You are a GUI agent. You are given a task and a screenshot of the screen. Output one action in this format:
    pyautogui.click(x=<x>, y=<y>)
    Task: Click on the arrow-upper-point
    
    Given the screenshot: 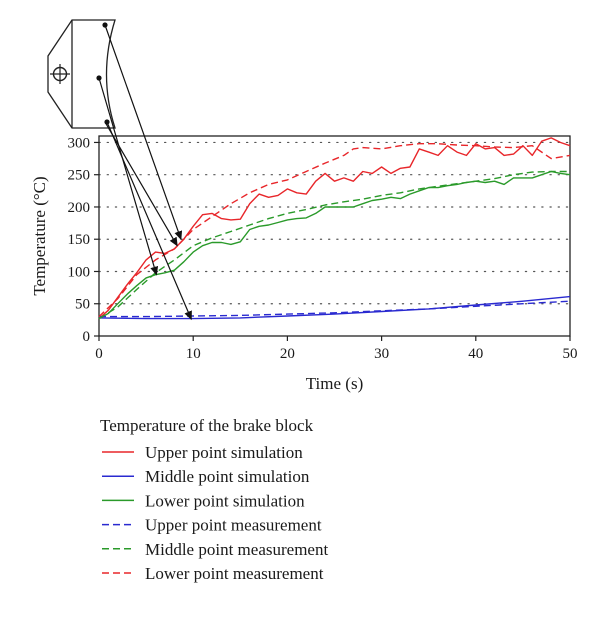 What is the action you would take?
    pyautogui.click(x=143, y=132)
    